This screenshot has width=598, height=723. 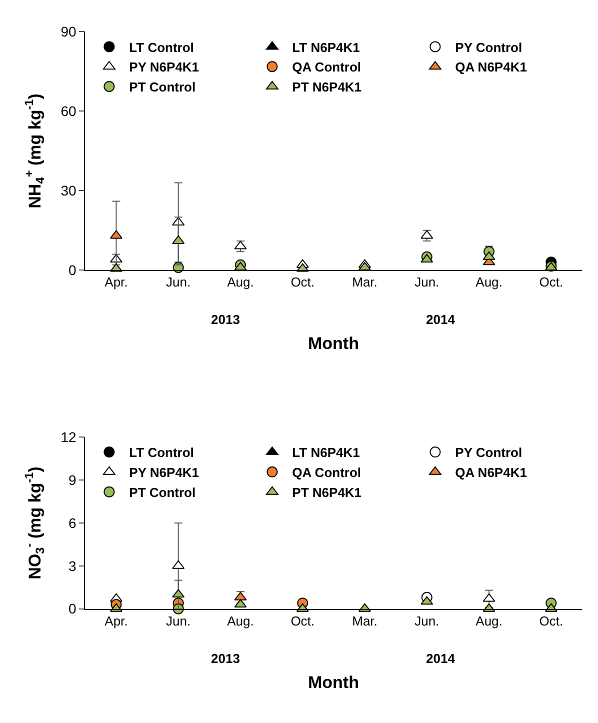 What do you see at coordinates (68, 436) in the screenshot?
I see `y-tick-label: 12` at bounding box center [68, 436].